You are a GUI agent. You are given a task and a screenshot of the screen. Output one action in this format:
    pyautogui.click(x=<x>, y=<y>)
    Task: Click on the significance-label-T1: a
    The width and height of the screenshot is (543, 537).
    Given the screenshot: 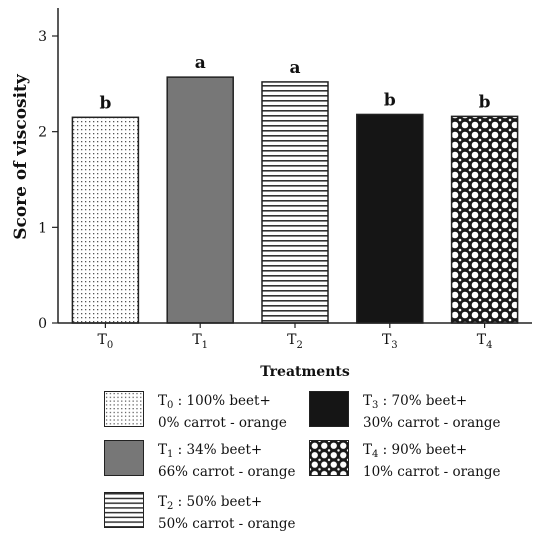 What is the action you would take?
    pyautogui.click(x=200, y=63)
    